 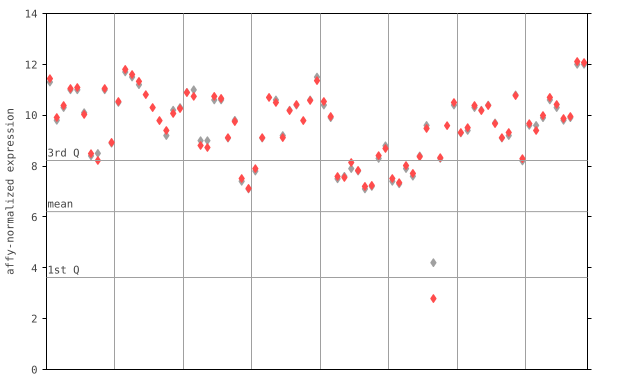 I want to click on ref-line-label: 1st Q, so click(x=64, y=269).